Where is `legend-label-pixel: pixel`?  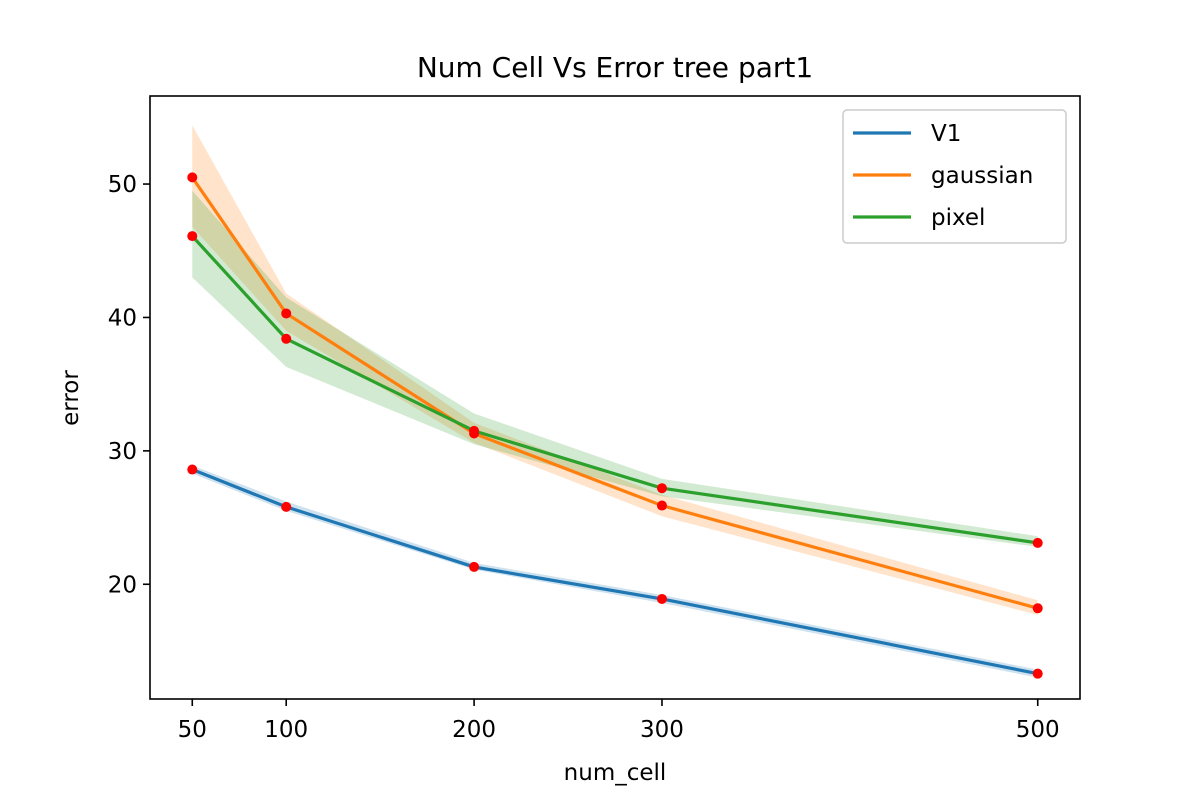
legend-label-pixel: pixel is located at coordinates (958, 218).